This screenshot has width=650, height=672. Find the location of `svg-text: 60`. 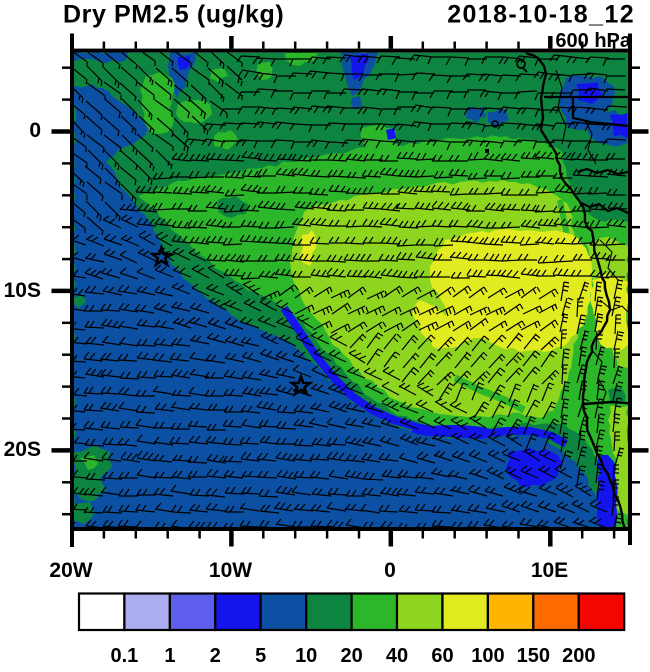

svg-text: 60 is located at coordinates (442, 656).